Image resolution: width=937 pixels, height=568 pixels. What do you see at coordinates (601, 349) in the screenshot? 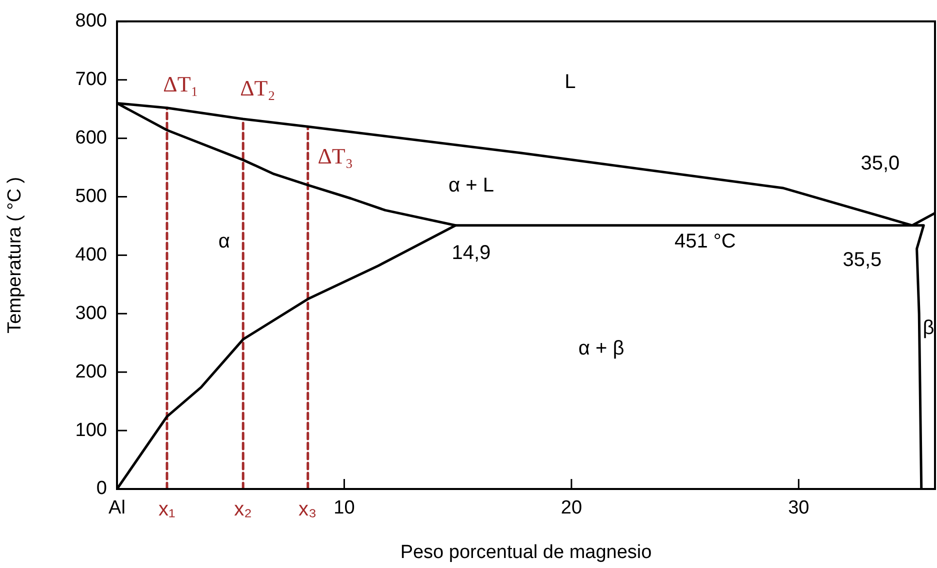
I see `annotation: α + β` at bounding box center [601, 349].